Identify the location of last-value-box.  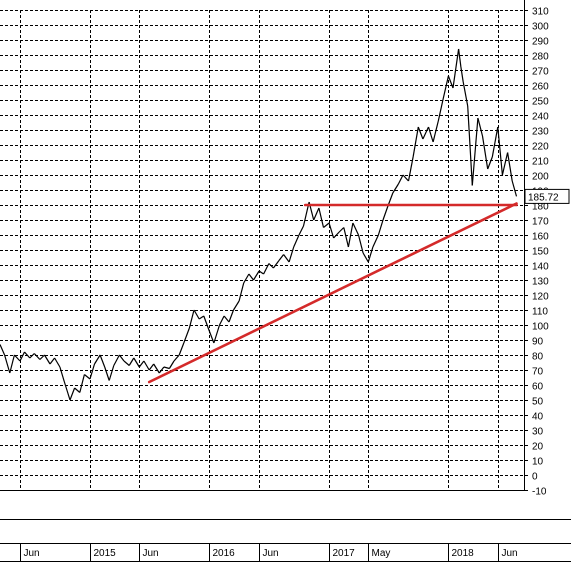
(547, 196).